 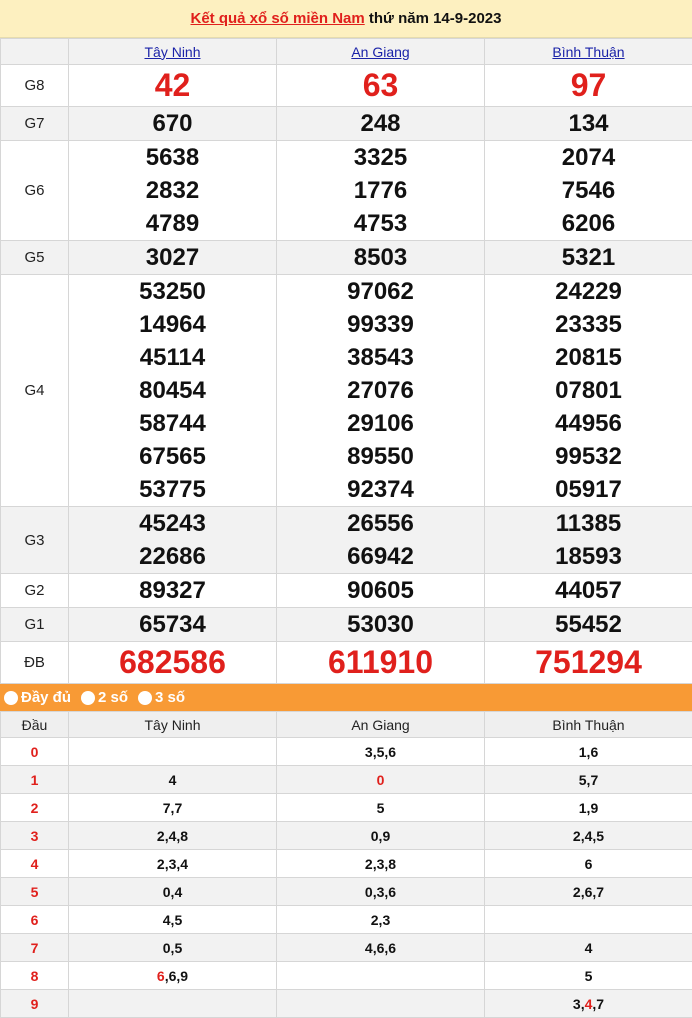 What do you see at coordinates (173, 948) in the screenshot?
I see `loto-cell: 0,5` at bounding box center [173, 948].